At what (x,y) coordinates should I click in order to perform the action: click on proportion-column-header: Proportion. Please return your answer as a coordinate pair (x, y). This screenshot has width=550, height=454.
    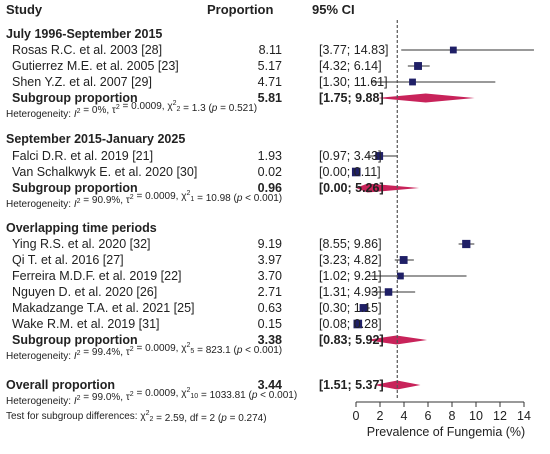
    Looking at the image, I should click on (240, 9).